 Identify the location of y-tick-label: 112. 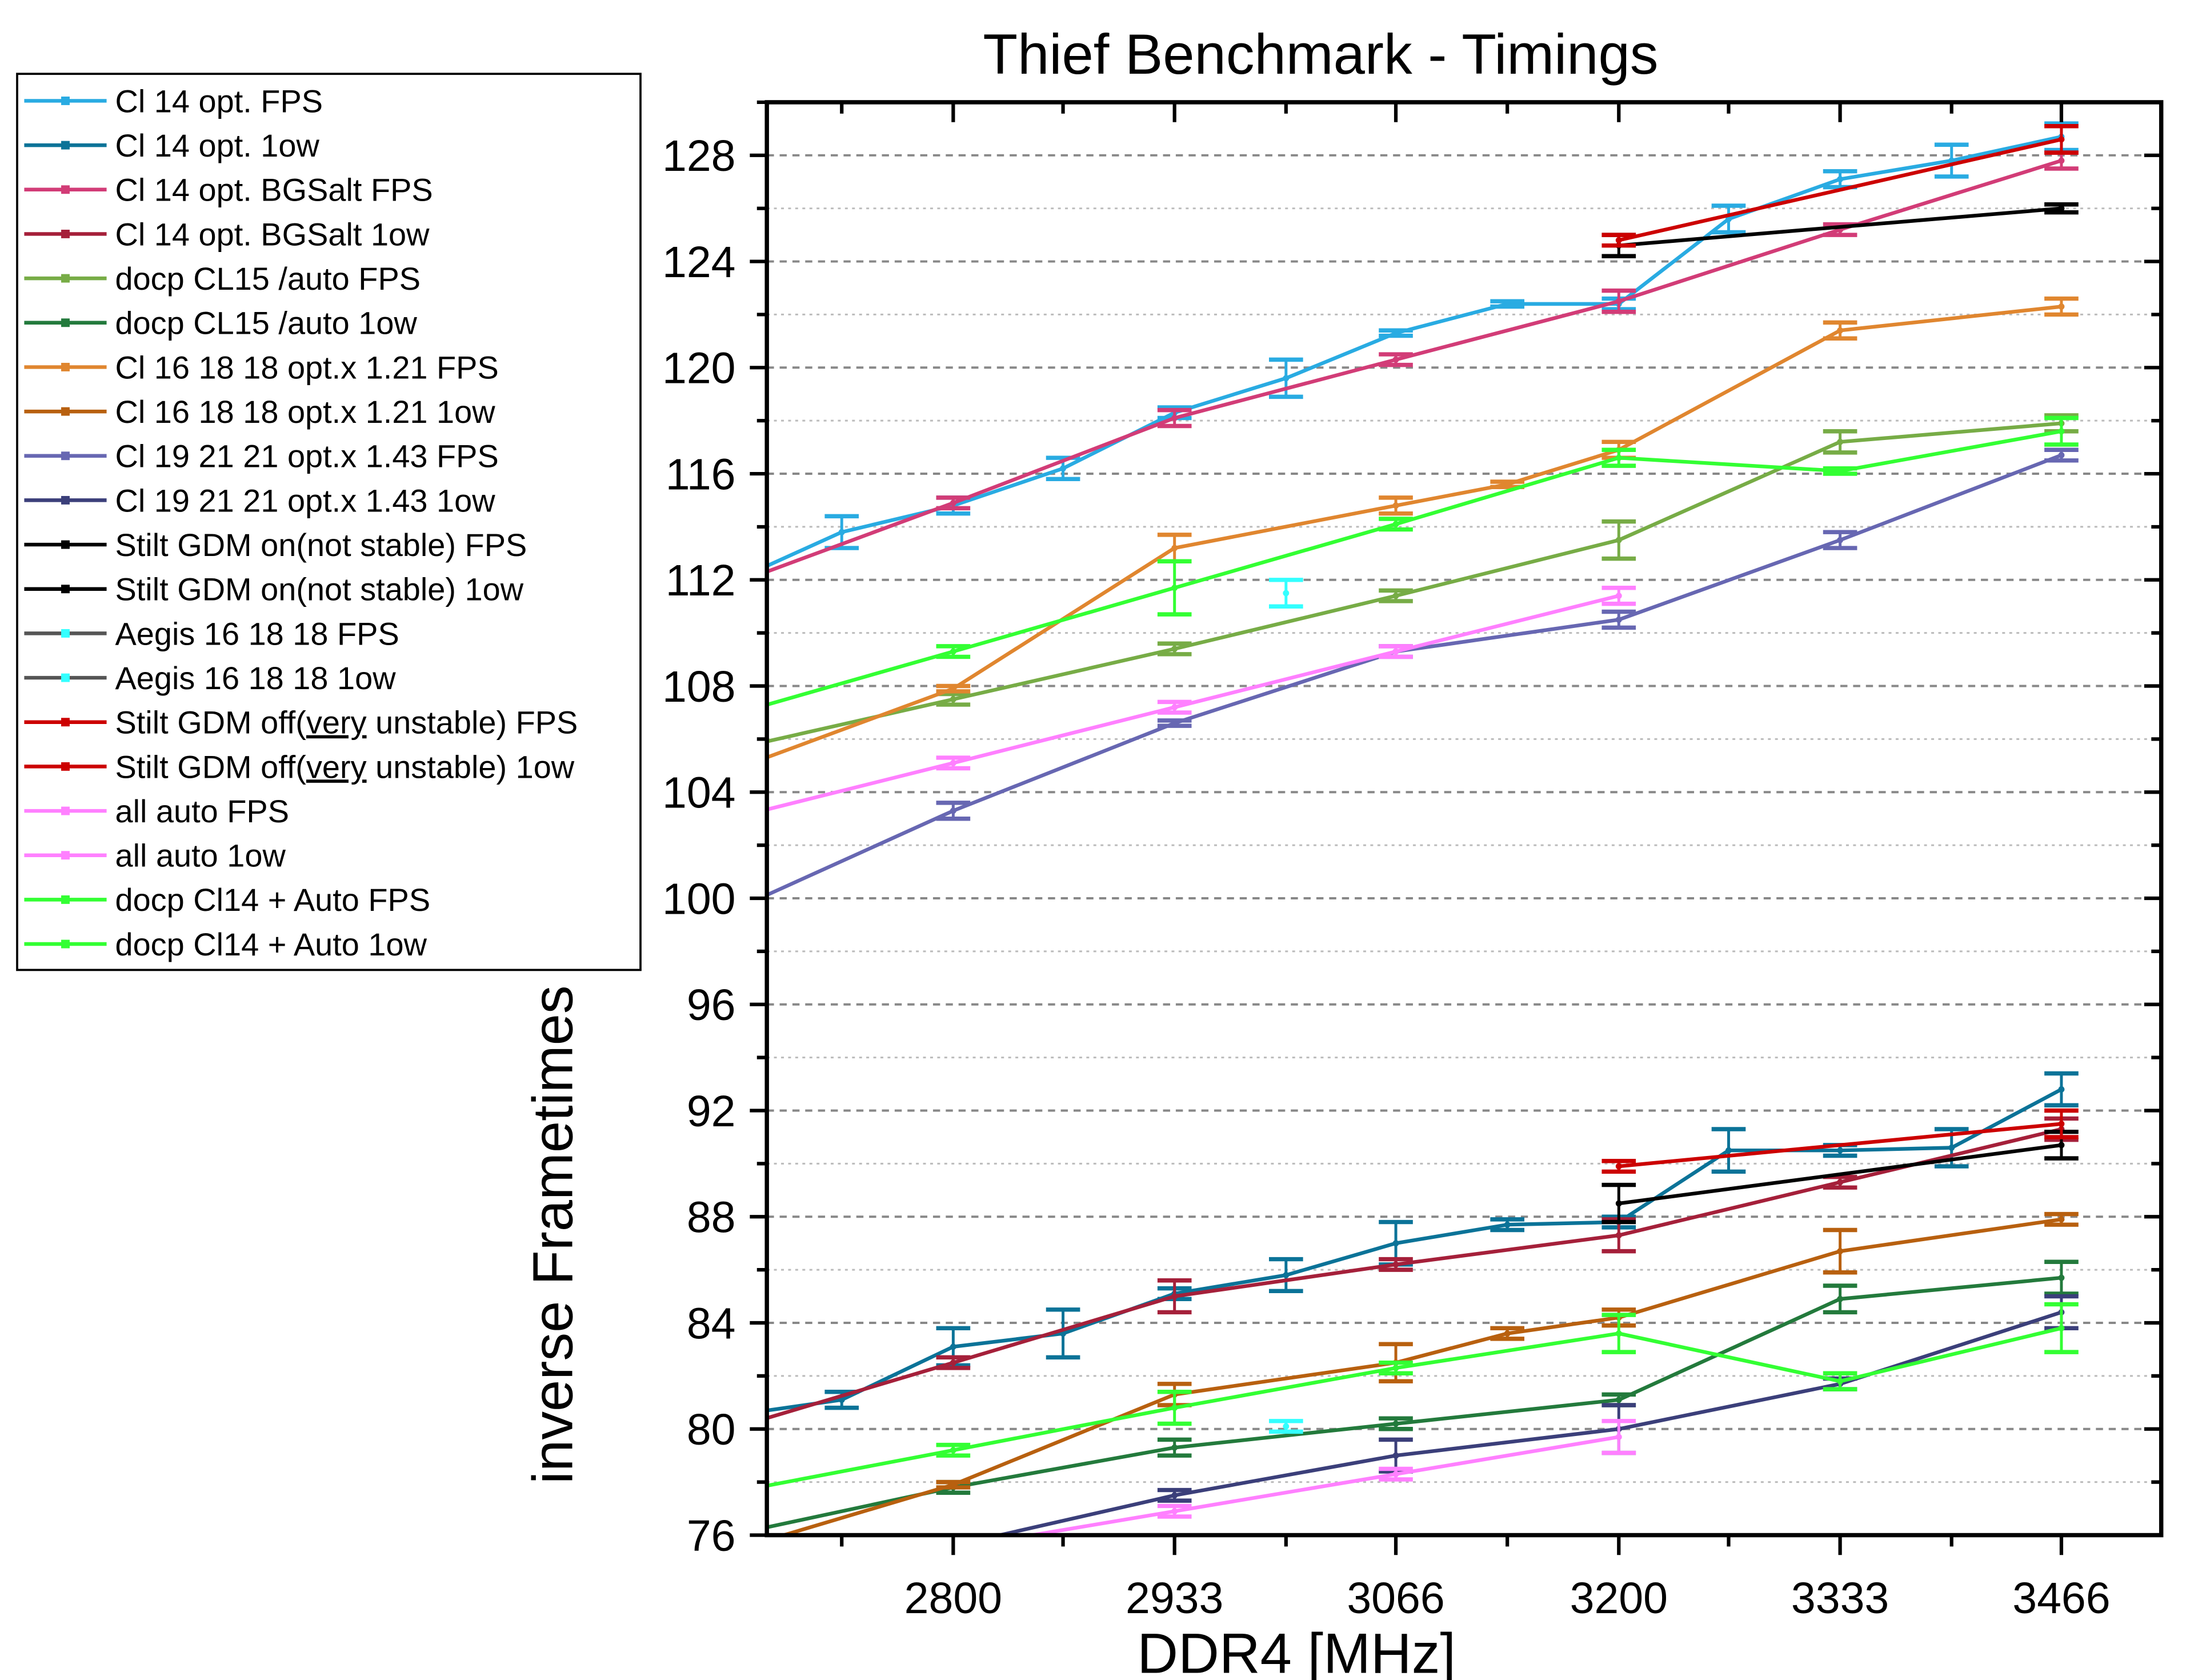
(701, 580).